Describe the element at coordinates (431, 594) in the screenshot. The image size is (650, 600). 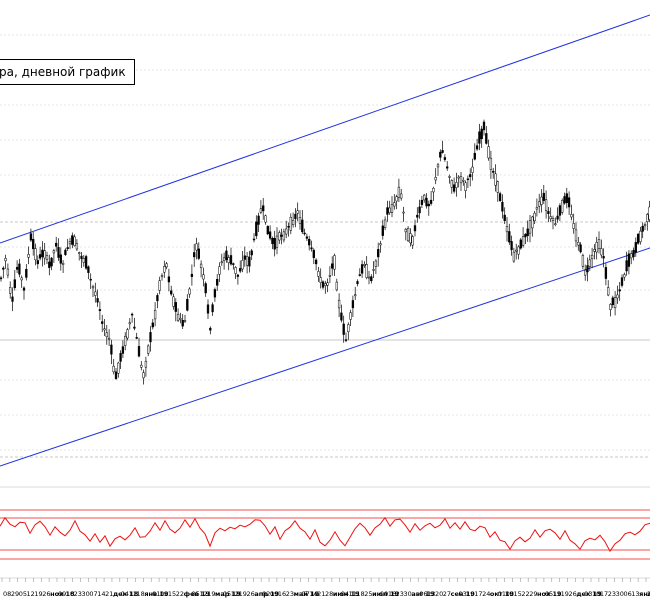
I see `x-tick-label: 13` at that location.